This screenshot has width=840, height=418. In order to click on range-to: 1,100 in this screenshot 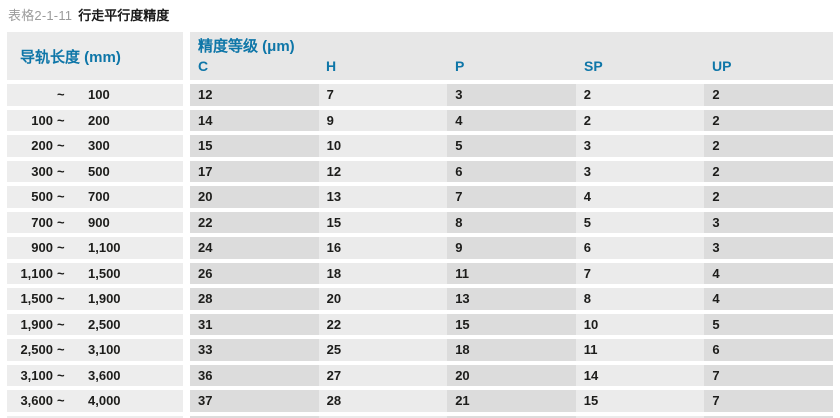, I will do `click(104, 248)`.